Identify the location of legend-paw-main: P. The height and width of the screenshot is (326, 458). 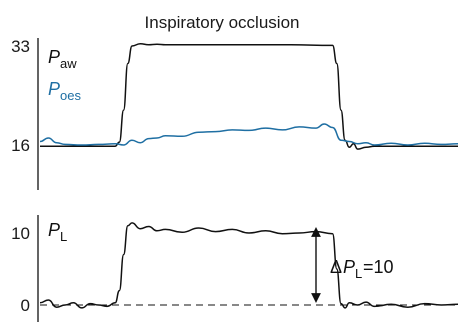
(54, 57).